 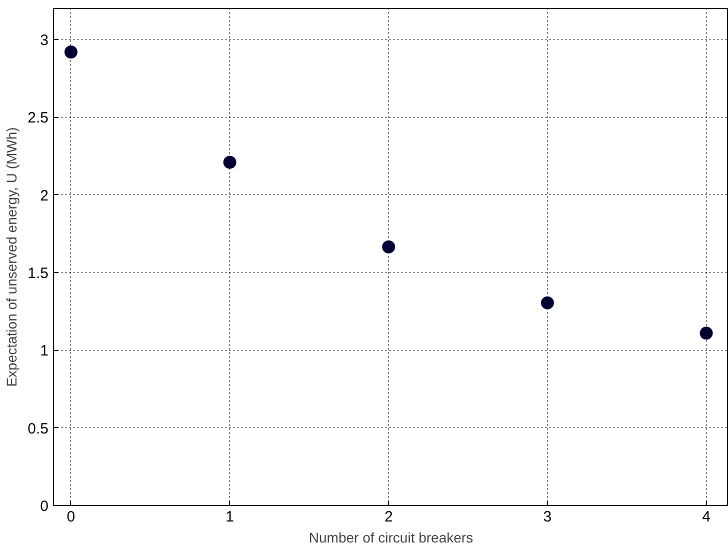 What do you see at coordinates (388, 517) in the screenshot?
I see `x-tick-label: 2` at bounding box center [388, 517].